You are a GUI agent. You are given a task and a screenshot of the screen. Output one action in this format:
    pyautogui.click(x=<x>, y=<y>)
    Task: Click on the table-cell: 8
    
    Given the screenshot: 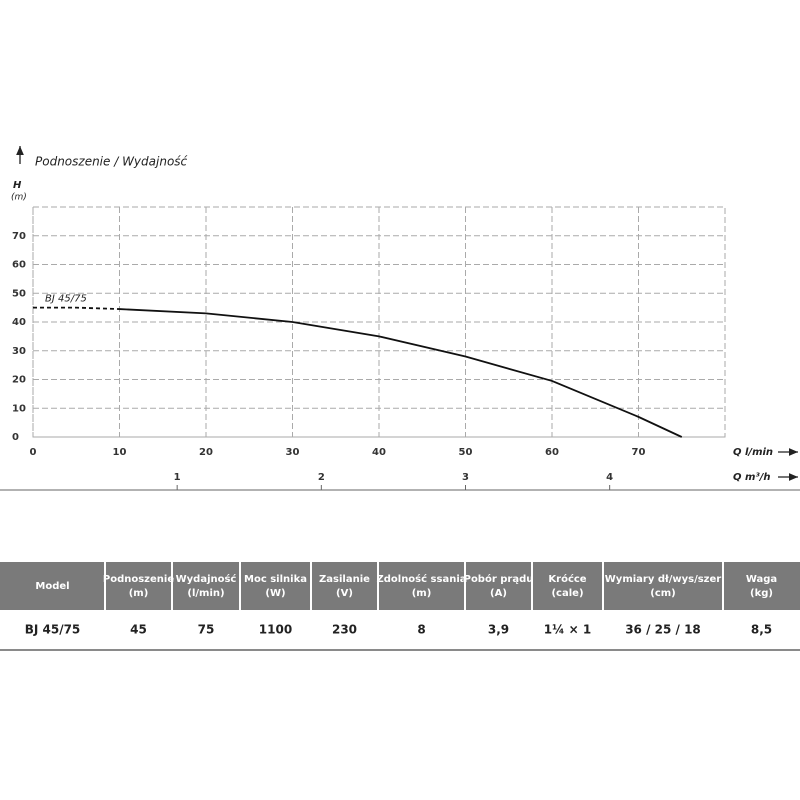 What is the action you would take?
    pyautogui.click(x=421, y=630)
    